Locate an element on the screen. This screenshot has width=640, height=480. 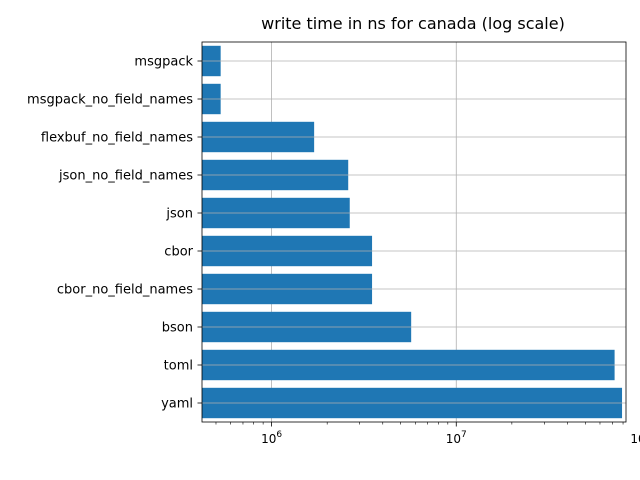
category-label: flexbuf_no_field_names is located at coordinates (117, 138).